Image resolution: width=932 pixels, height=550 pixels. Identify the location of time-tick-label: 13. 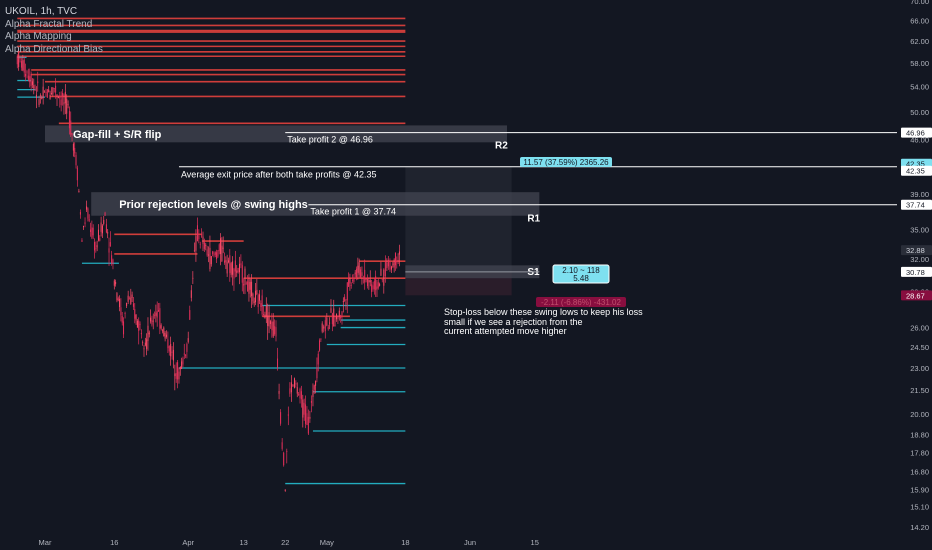
(243, 542).